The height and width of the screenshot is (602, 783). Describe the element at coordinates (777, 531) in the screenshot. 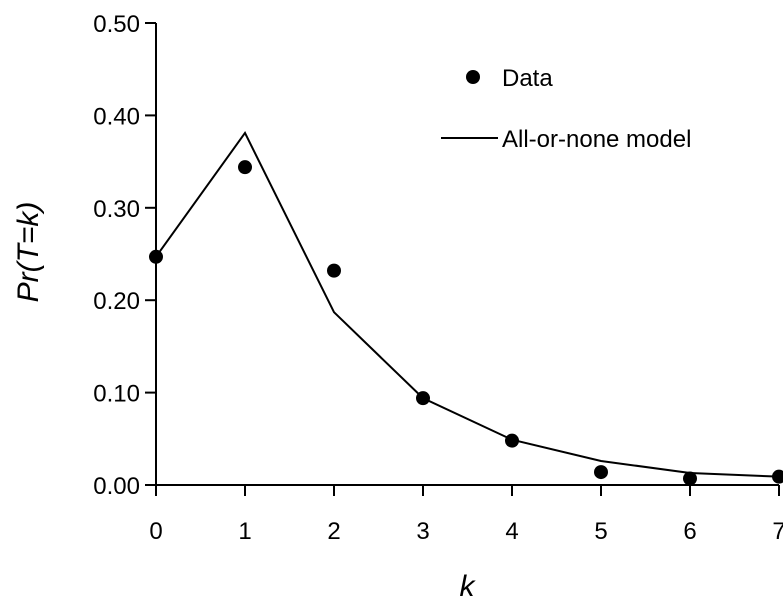

I see `x-tick-label: 7` at that location.